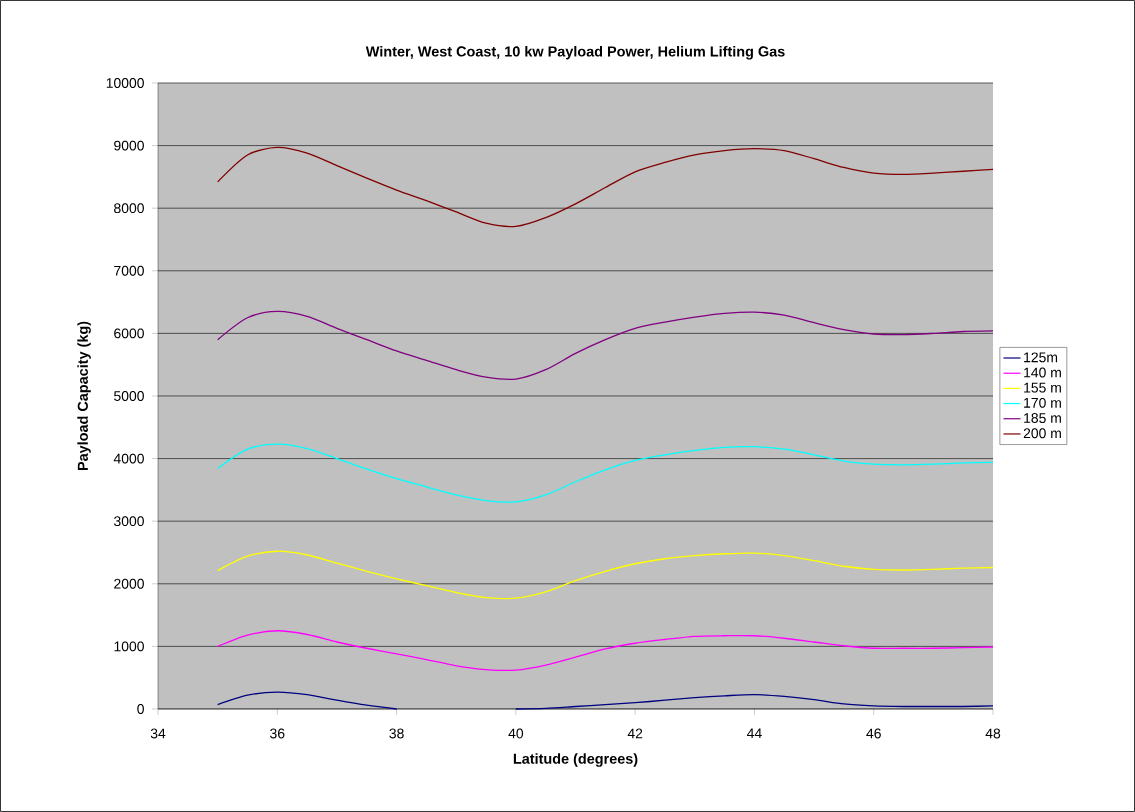 The height and width of the screenshot is (812, 1135). Describe the element at coordinates (129, 583) in the screenshot. I see `y-tick-label: 2000` at that location.